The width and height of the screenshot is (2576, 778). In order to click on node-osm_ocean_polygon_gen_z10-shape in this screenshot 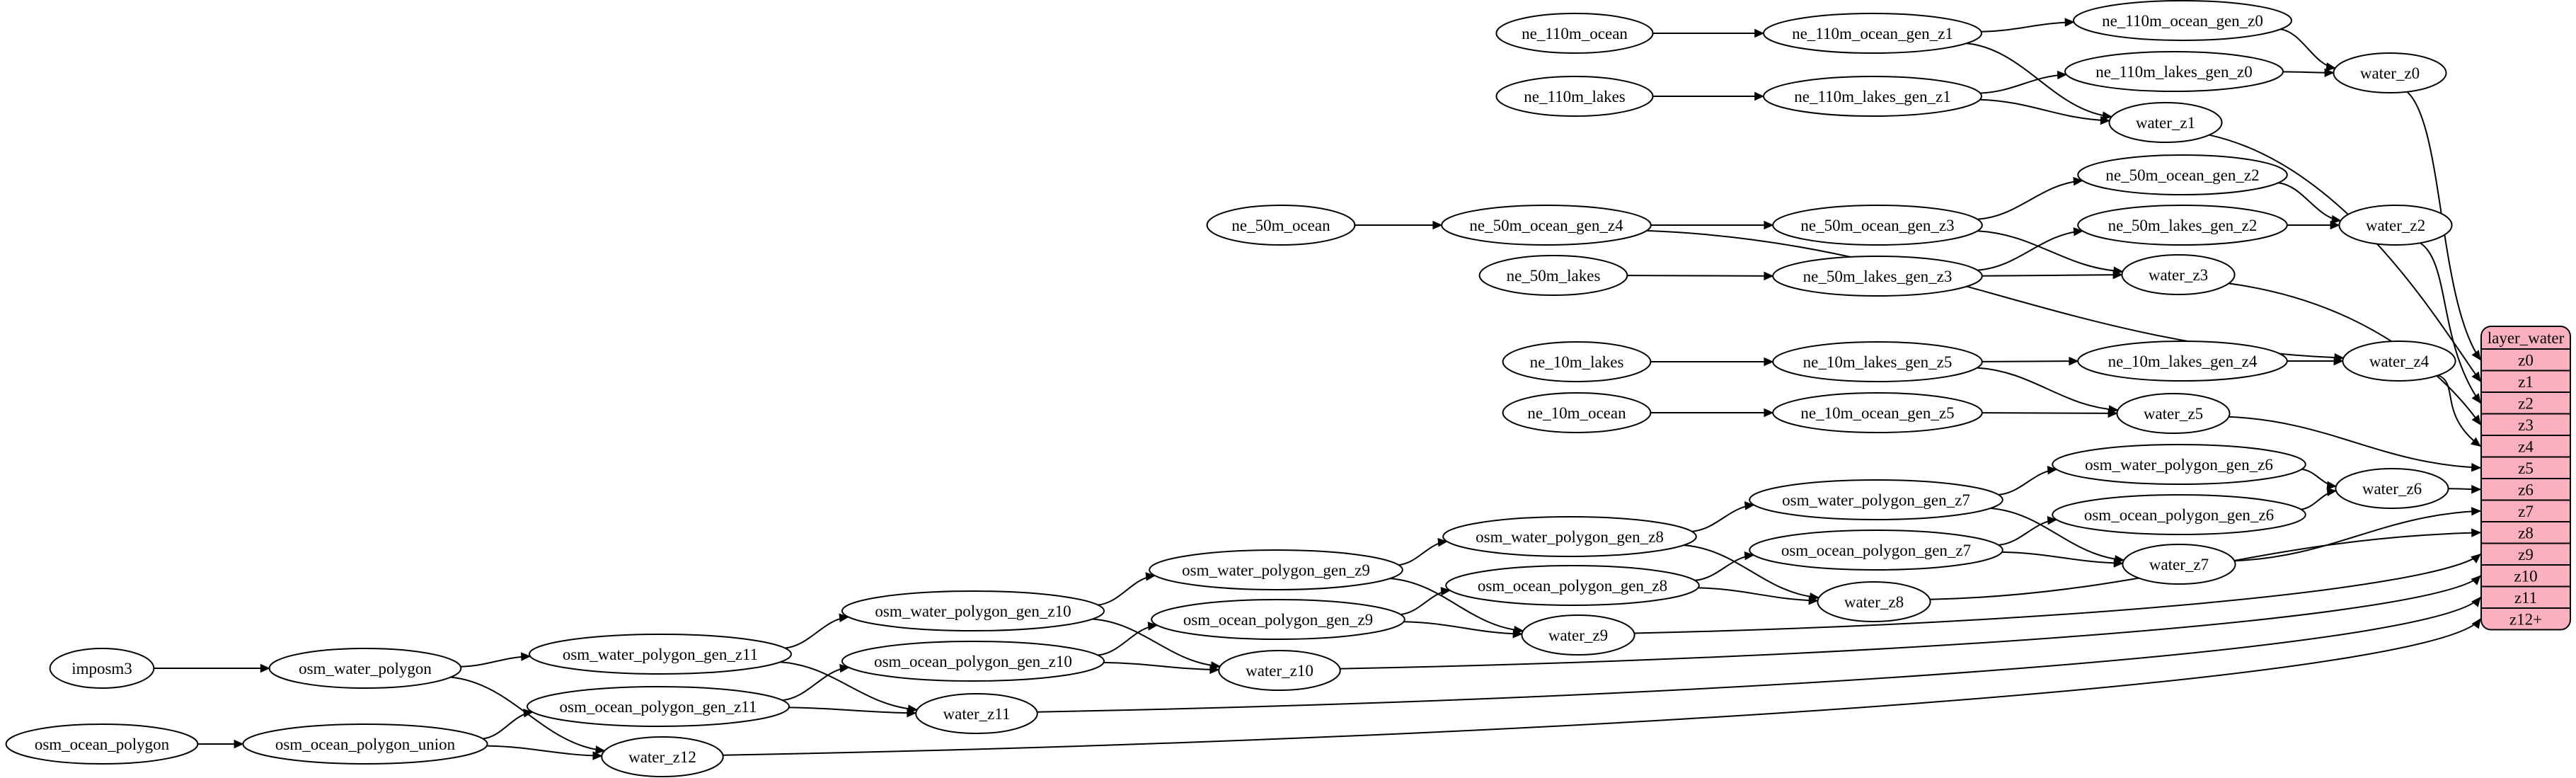, I will do `click(973, 662)`.